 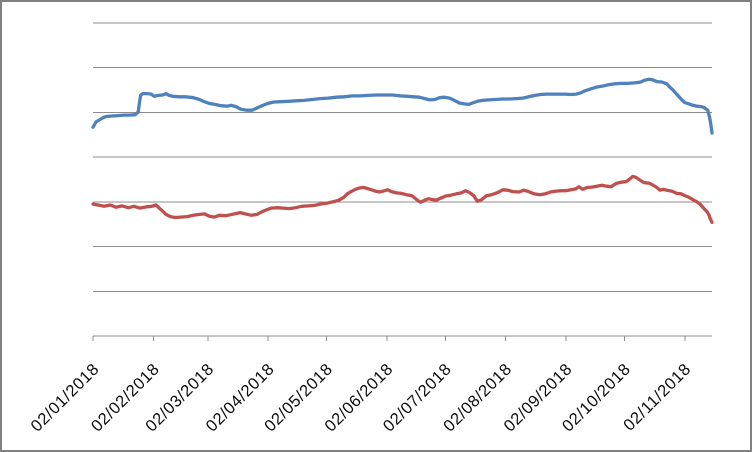 I want to click on x-axis-ticks, so click(x=389, y=338).